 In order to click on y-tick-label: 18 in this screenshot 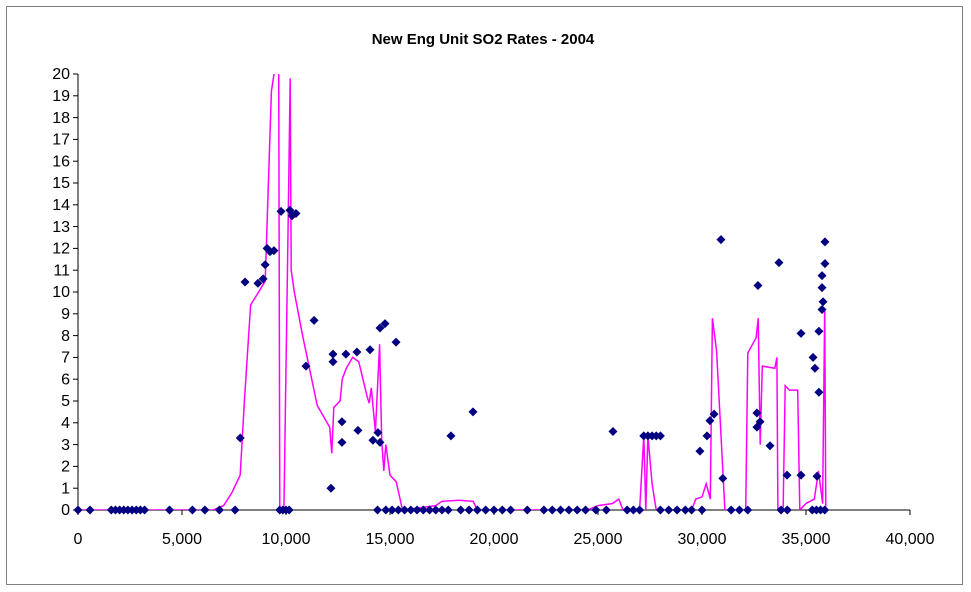, I will do `click(61, 118)`.